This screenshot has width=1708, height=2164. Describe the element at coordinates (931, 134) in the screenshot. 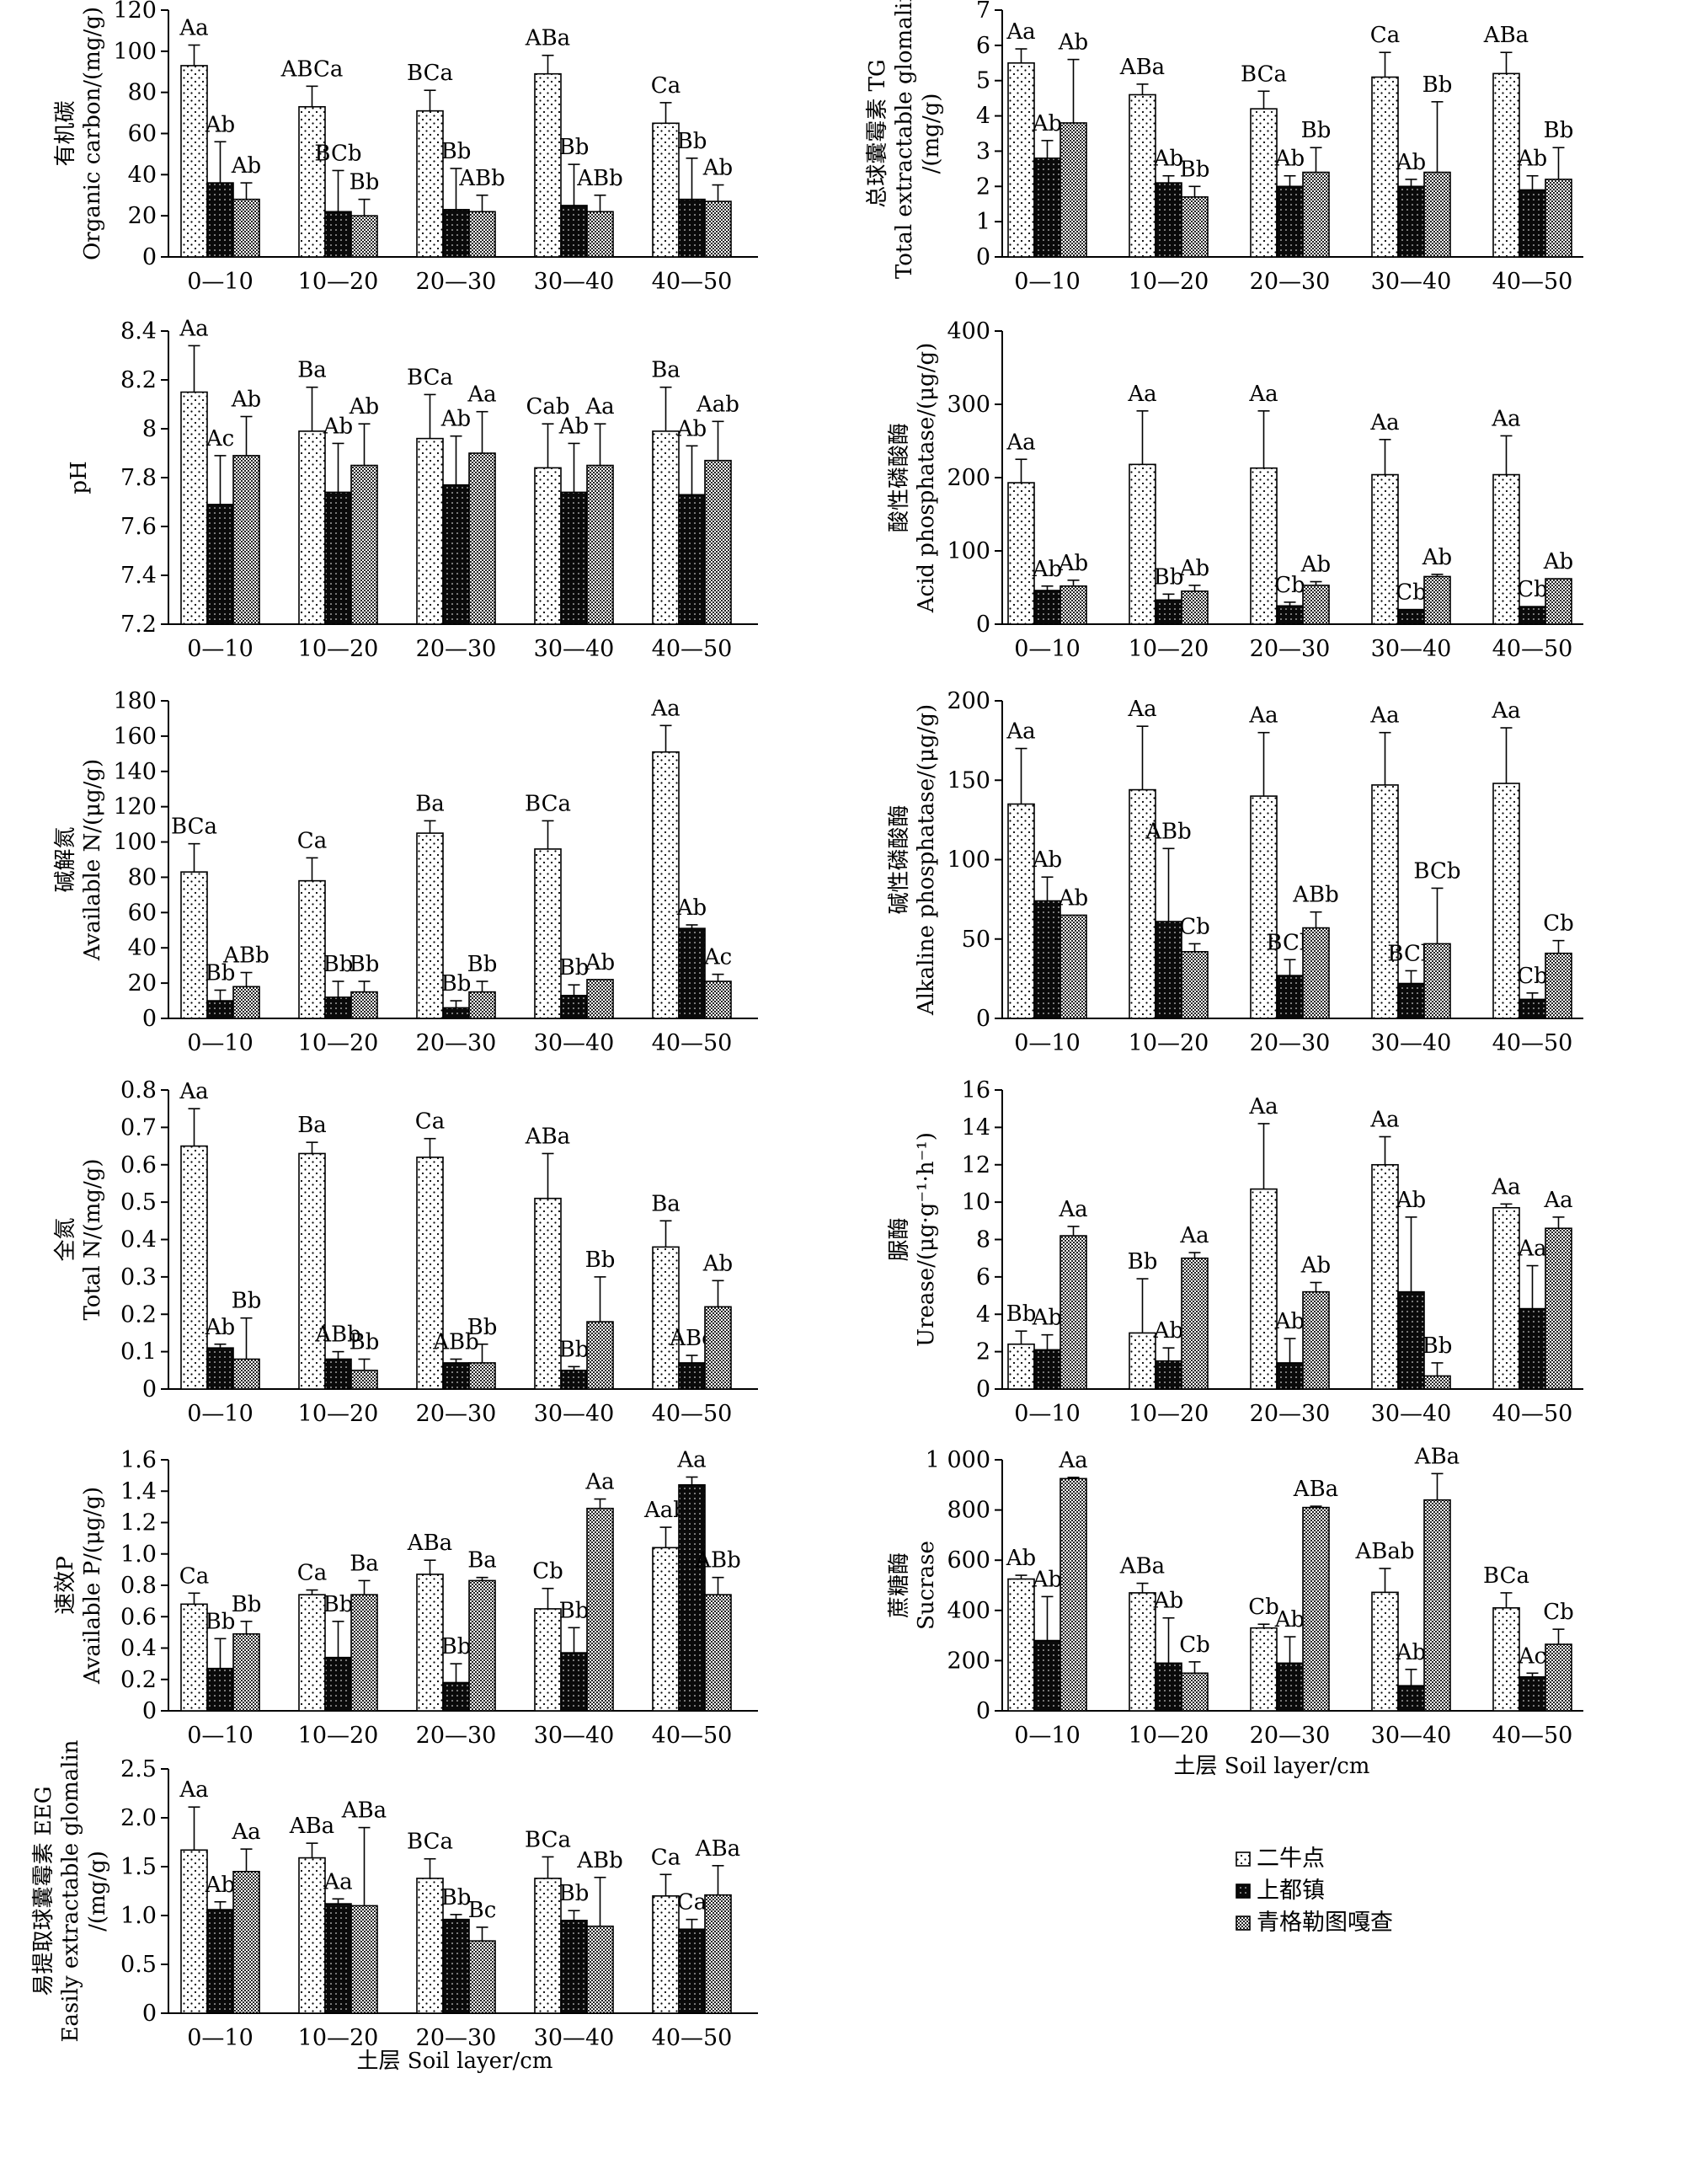

I see `y-axis-label: /(mg/g)` at that location.